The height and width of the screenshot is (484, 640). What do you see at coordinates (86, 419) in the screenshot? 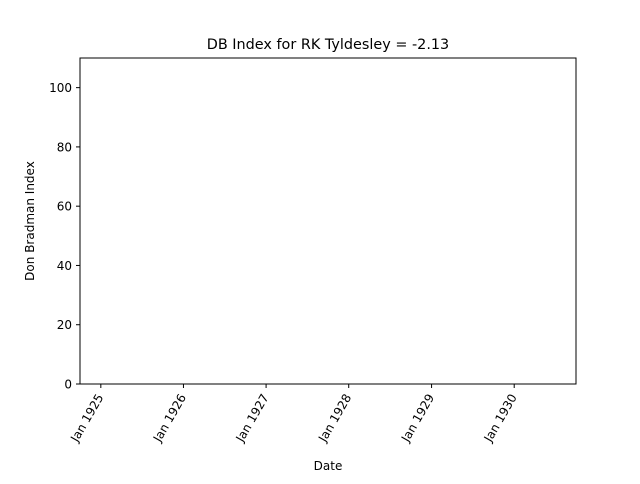
I see `x-tick-label: Jan 1925` at bounding box center [86, 419].